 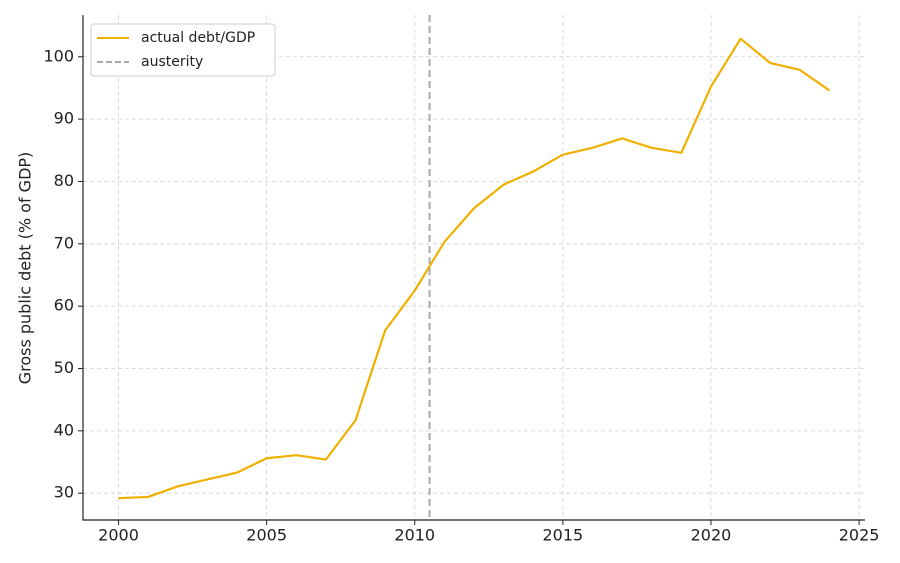 I want to click on x-tick-label: 2015, so click(x=563, y=535).